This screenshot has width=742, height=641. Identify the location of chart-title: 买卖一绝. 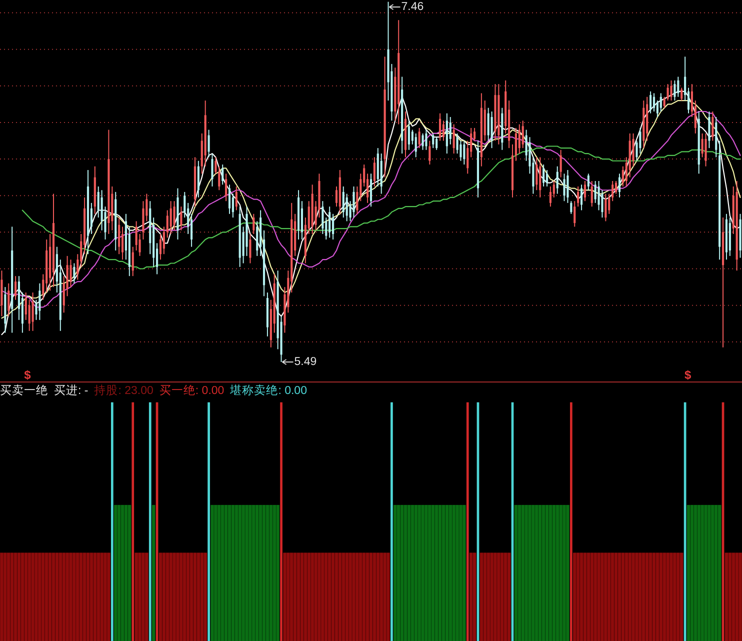
(24, 390).